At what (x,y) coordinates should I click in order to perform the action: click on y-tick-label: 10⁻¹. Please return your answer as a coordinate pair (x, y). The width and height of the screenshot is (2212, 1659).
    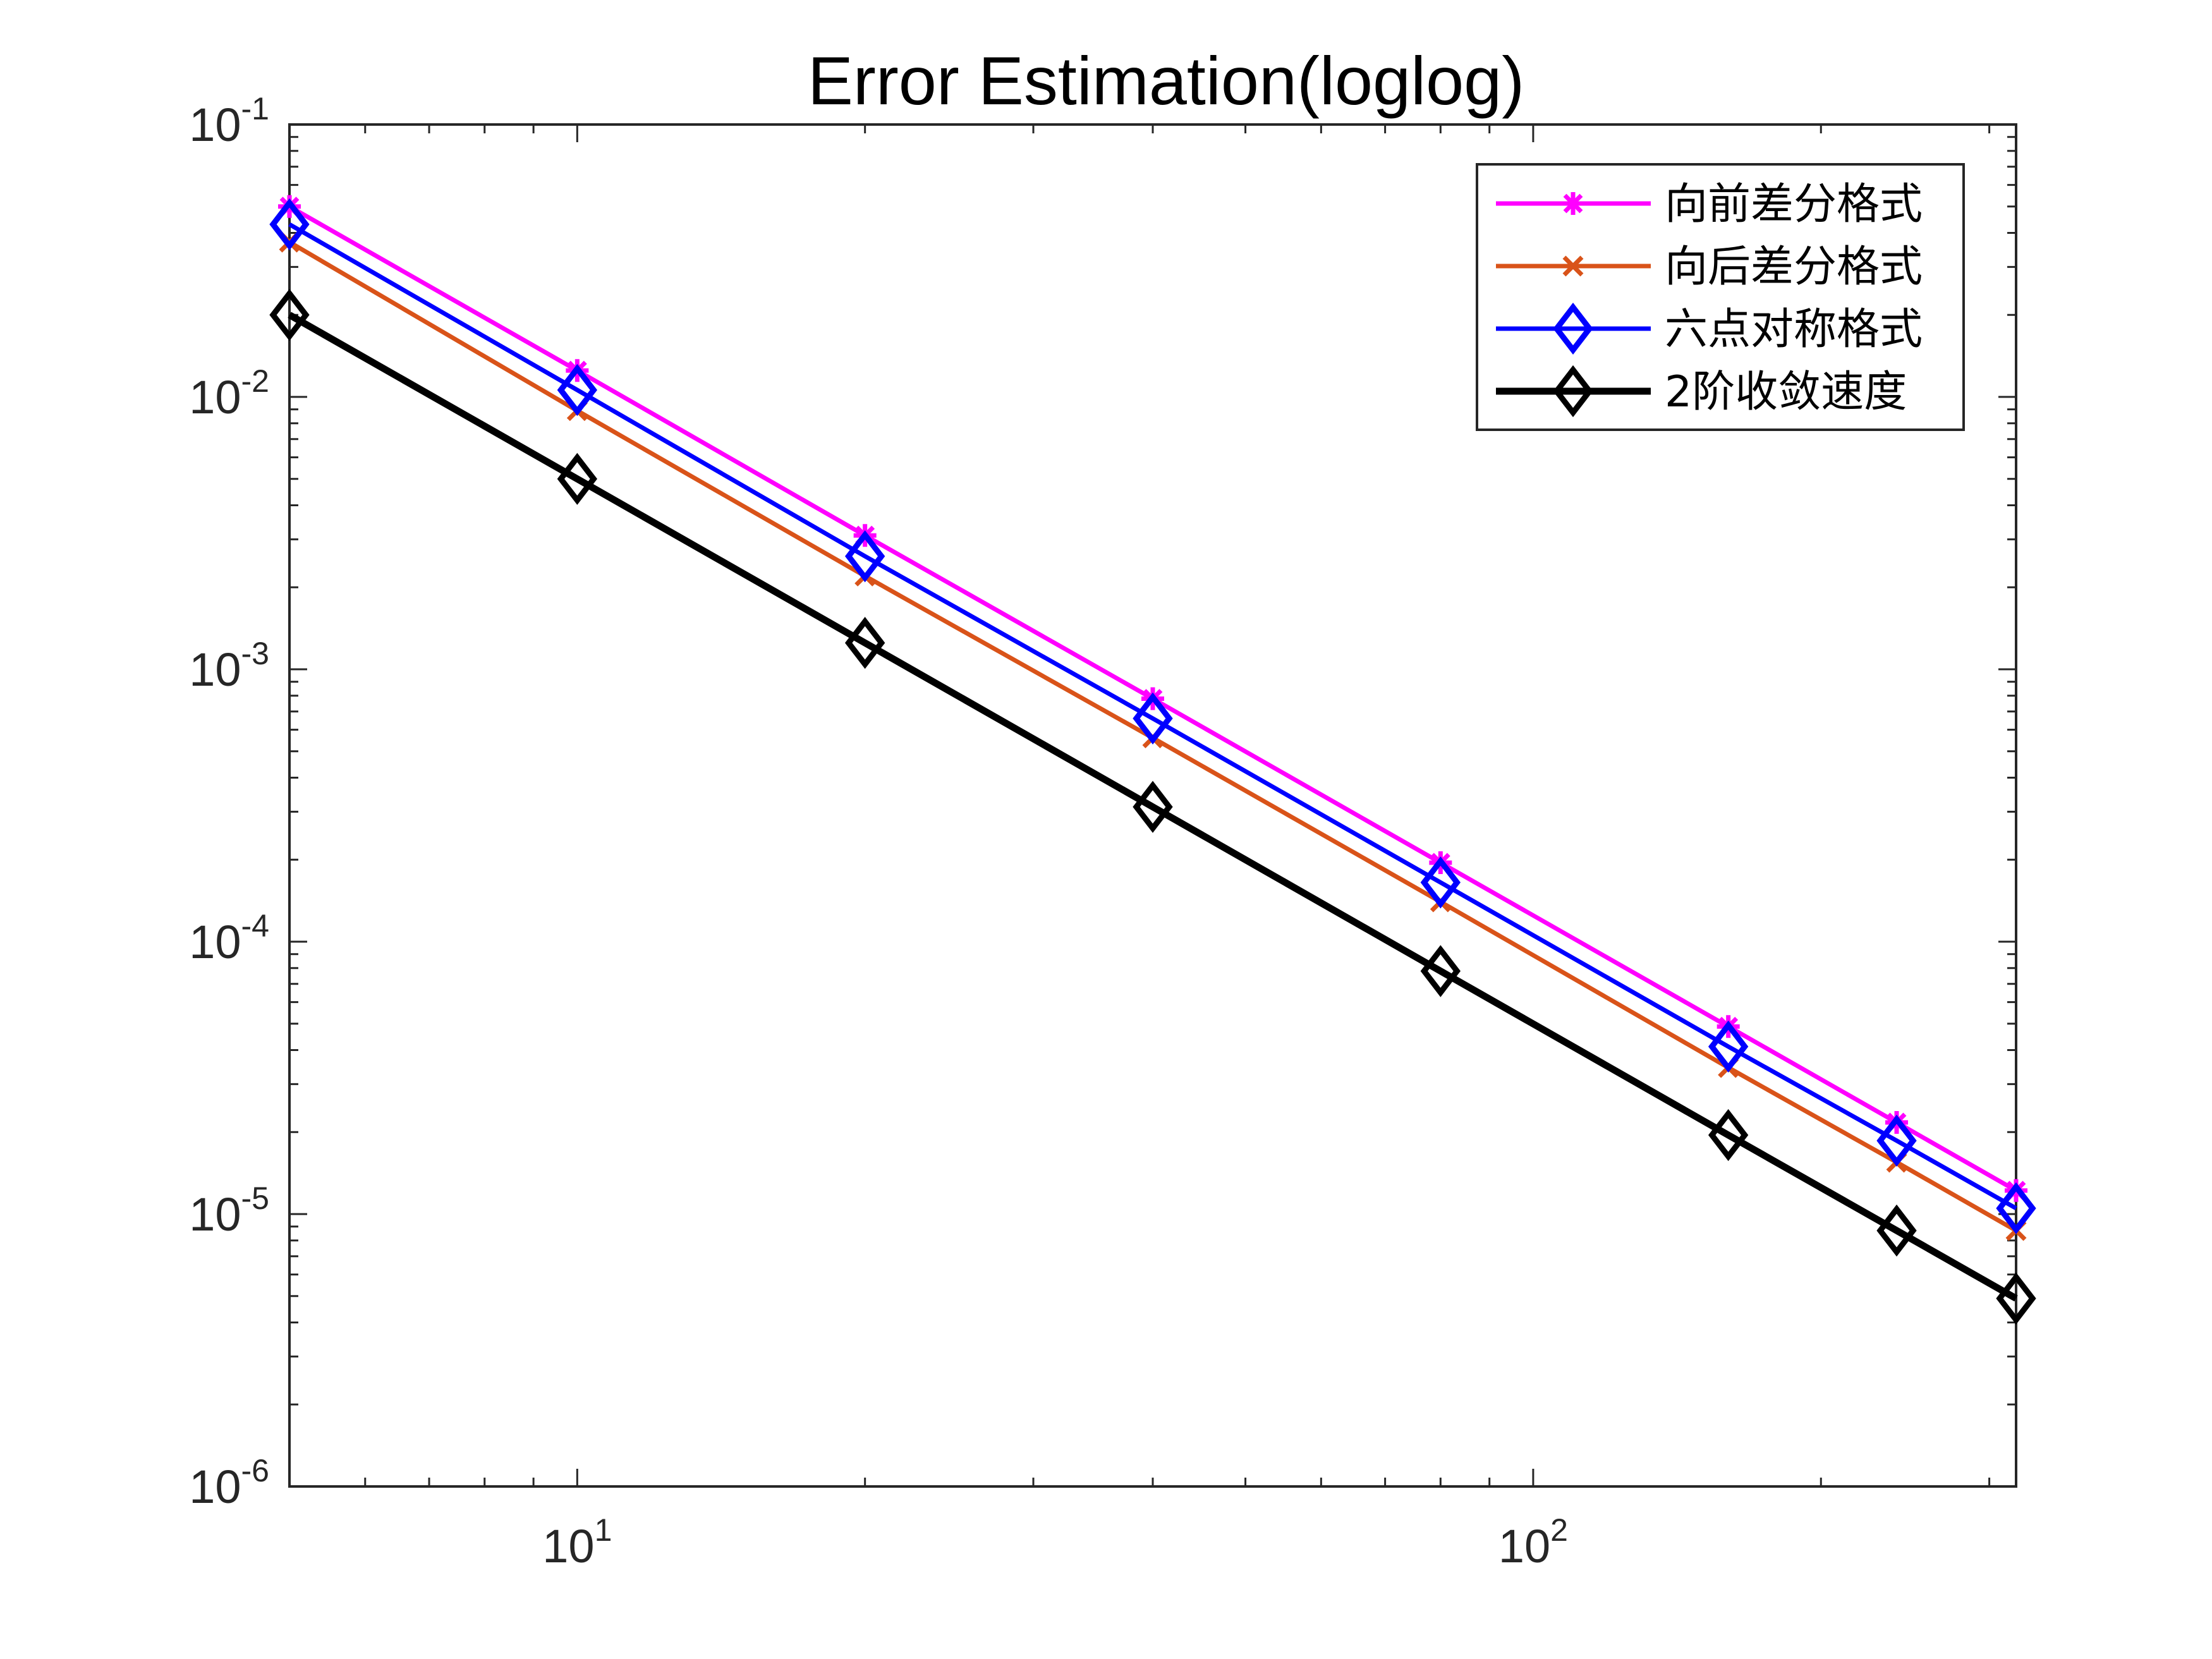
    Looking at the image, I should click on (229, 121).